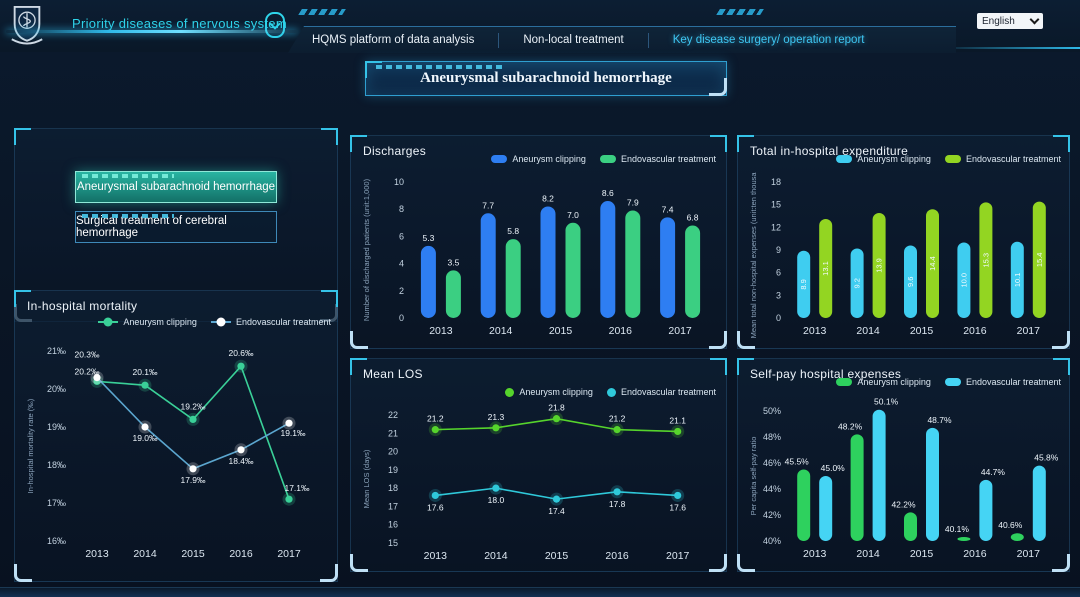 This screenshot has height=597, width=1080. Describe the element at coordinates (428, 238) in the screenshot. I see `svg-text: 5.3` at that location.